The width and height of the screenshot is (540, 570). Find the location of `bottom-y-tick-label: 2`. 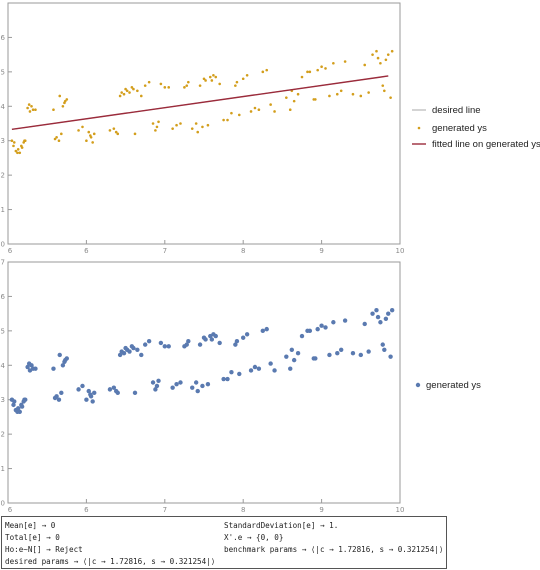

bottom-y-tick-label: 2 is located at coordinates (3, 435).